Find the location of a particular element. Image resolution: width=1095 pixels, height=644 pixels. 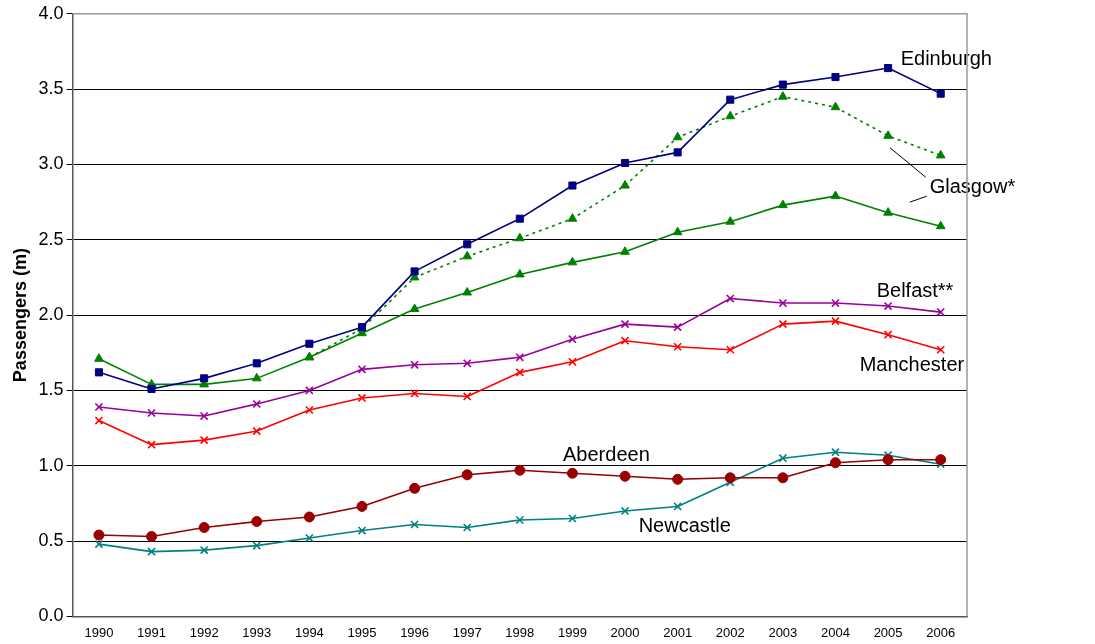

x-tick-label: 2004 is located at coordinates (835, 632).